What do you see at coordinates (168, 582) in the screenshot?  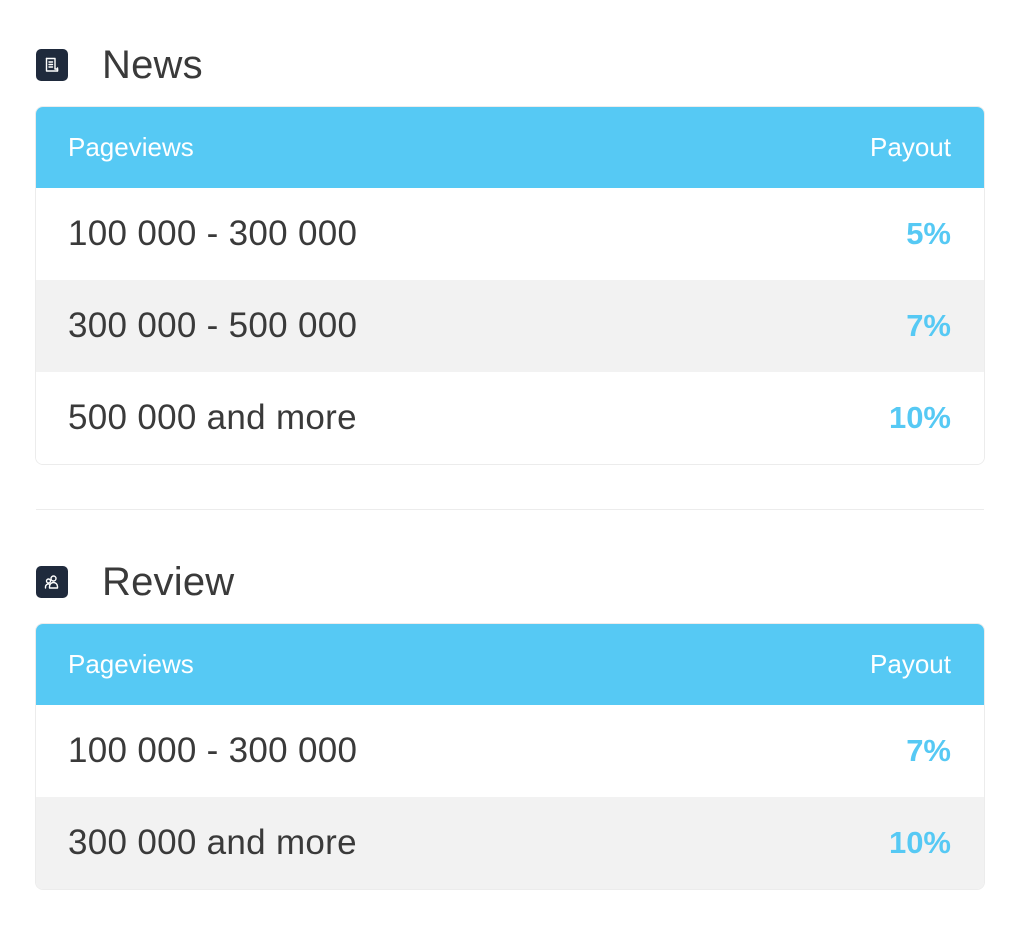 I see `review-title: Review` at bounding box center [168, 582].